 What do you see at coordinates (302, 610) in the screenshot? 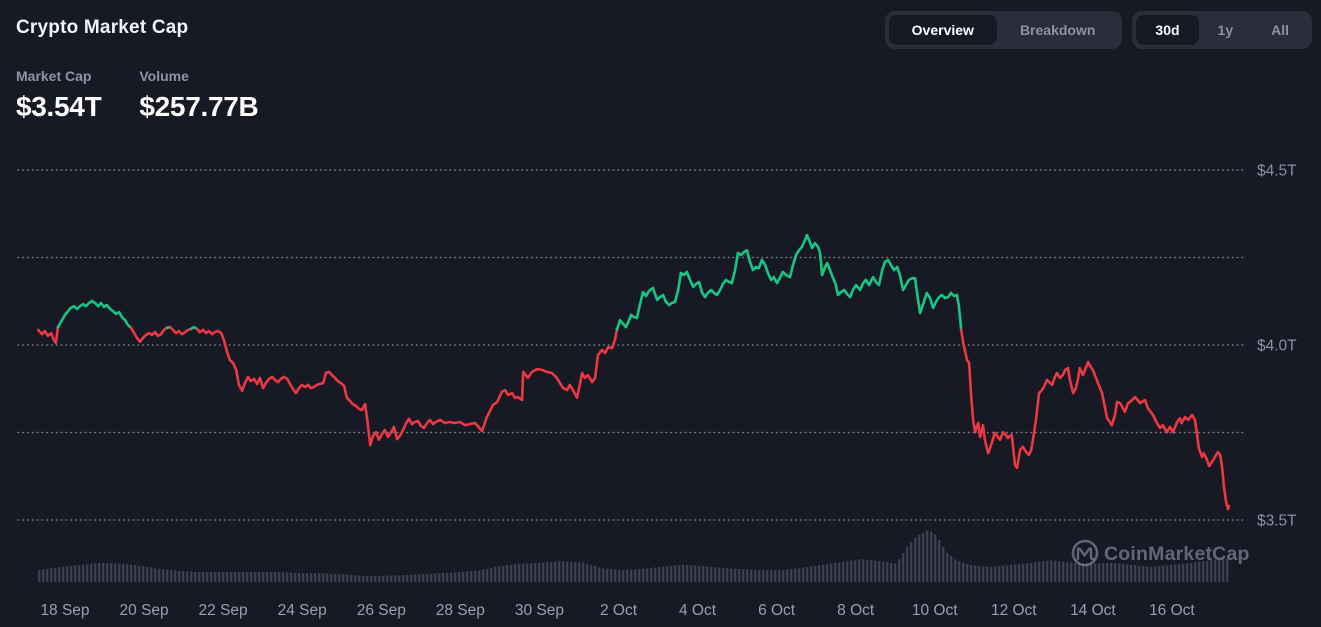
I see `svg-text: 24 Sep` at bounding box center [302, 610].